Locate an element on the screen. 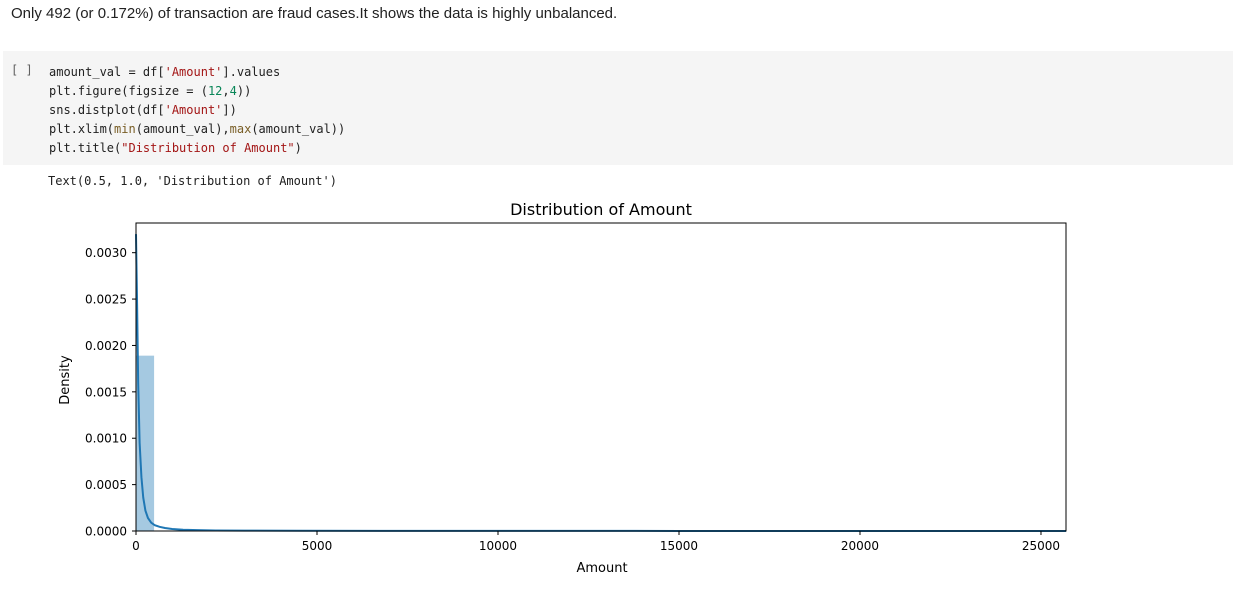 Image resolution: width=1233 pixels, height=594 pixels. code-token: max is located at coordinates (240, 129).